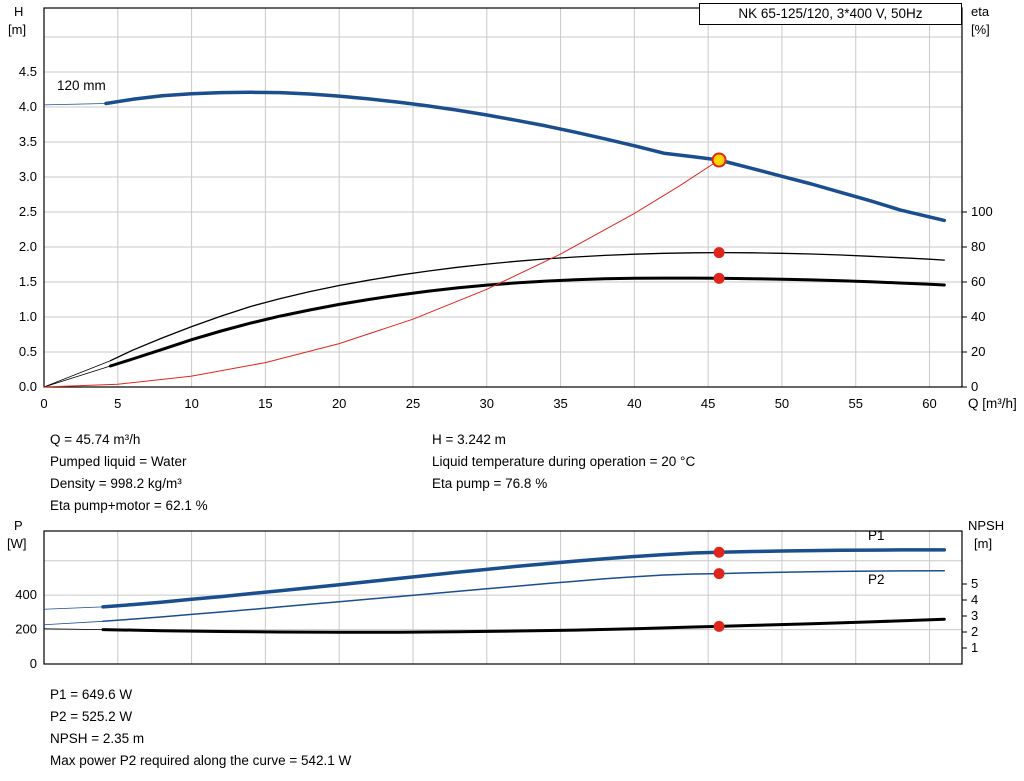 Image resolution: width=1024 pixels, height=781 pixels. What do you see at coordinates (28, 281) in the screenshot?
I see `svg-text: 1.5` at bounding box center [28, 281].